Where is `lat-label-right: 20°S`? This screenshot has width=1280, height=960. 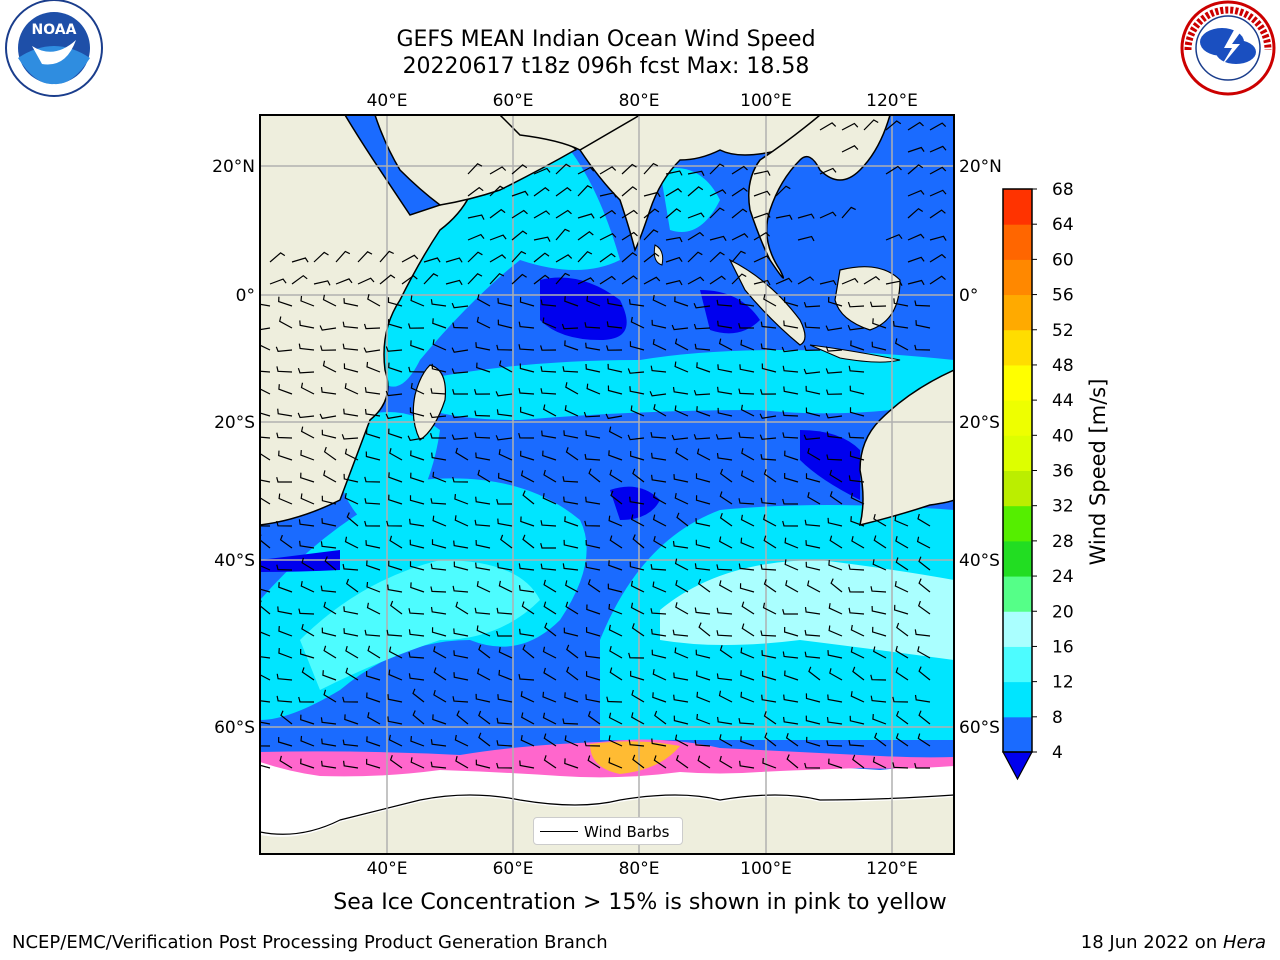 lat-label-right: 20°S is located at coordinates (979, 423).